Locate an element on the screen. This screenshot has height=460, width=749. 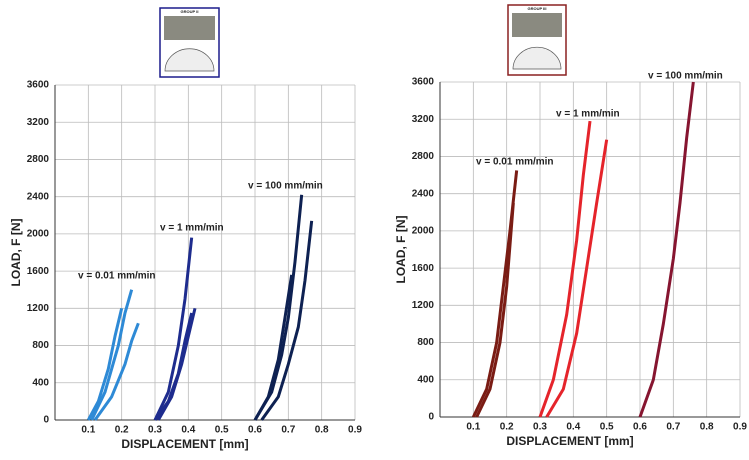
inset-label: GROUP III is located at coordinates (536, 8).